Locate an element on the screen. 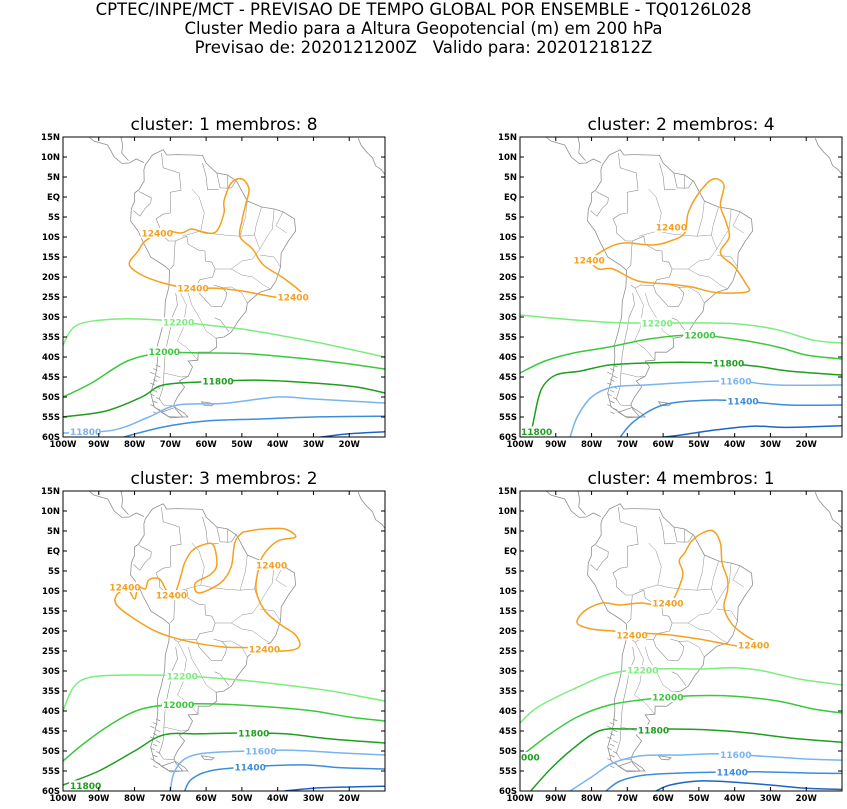  lat-tick-label: 30S is located at coordinates (51, 672).